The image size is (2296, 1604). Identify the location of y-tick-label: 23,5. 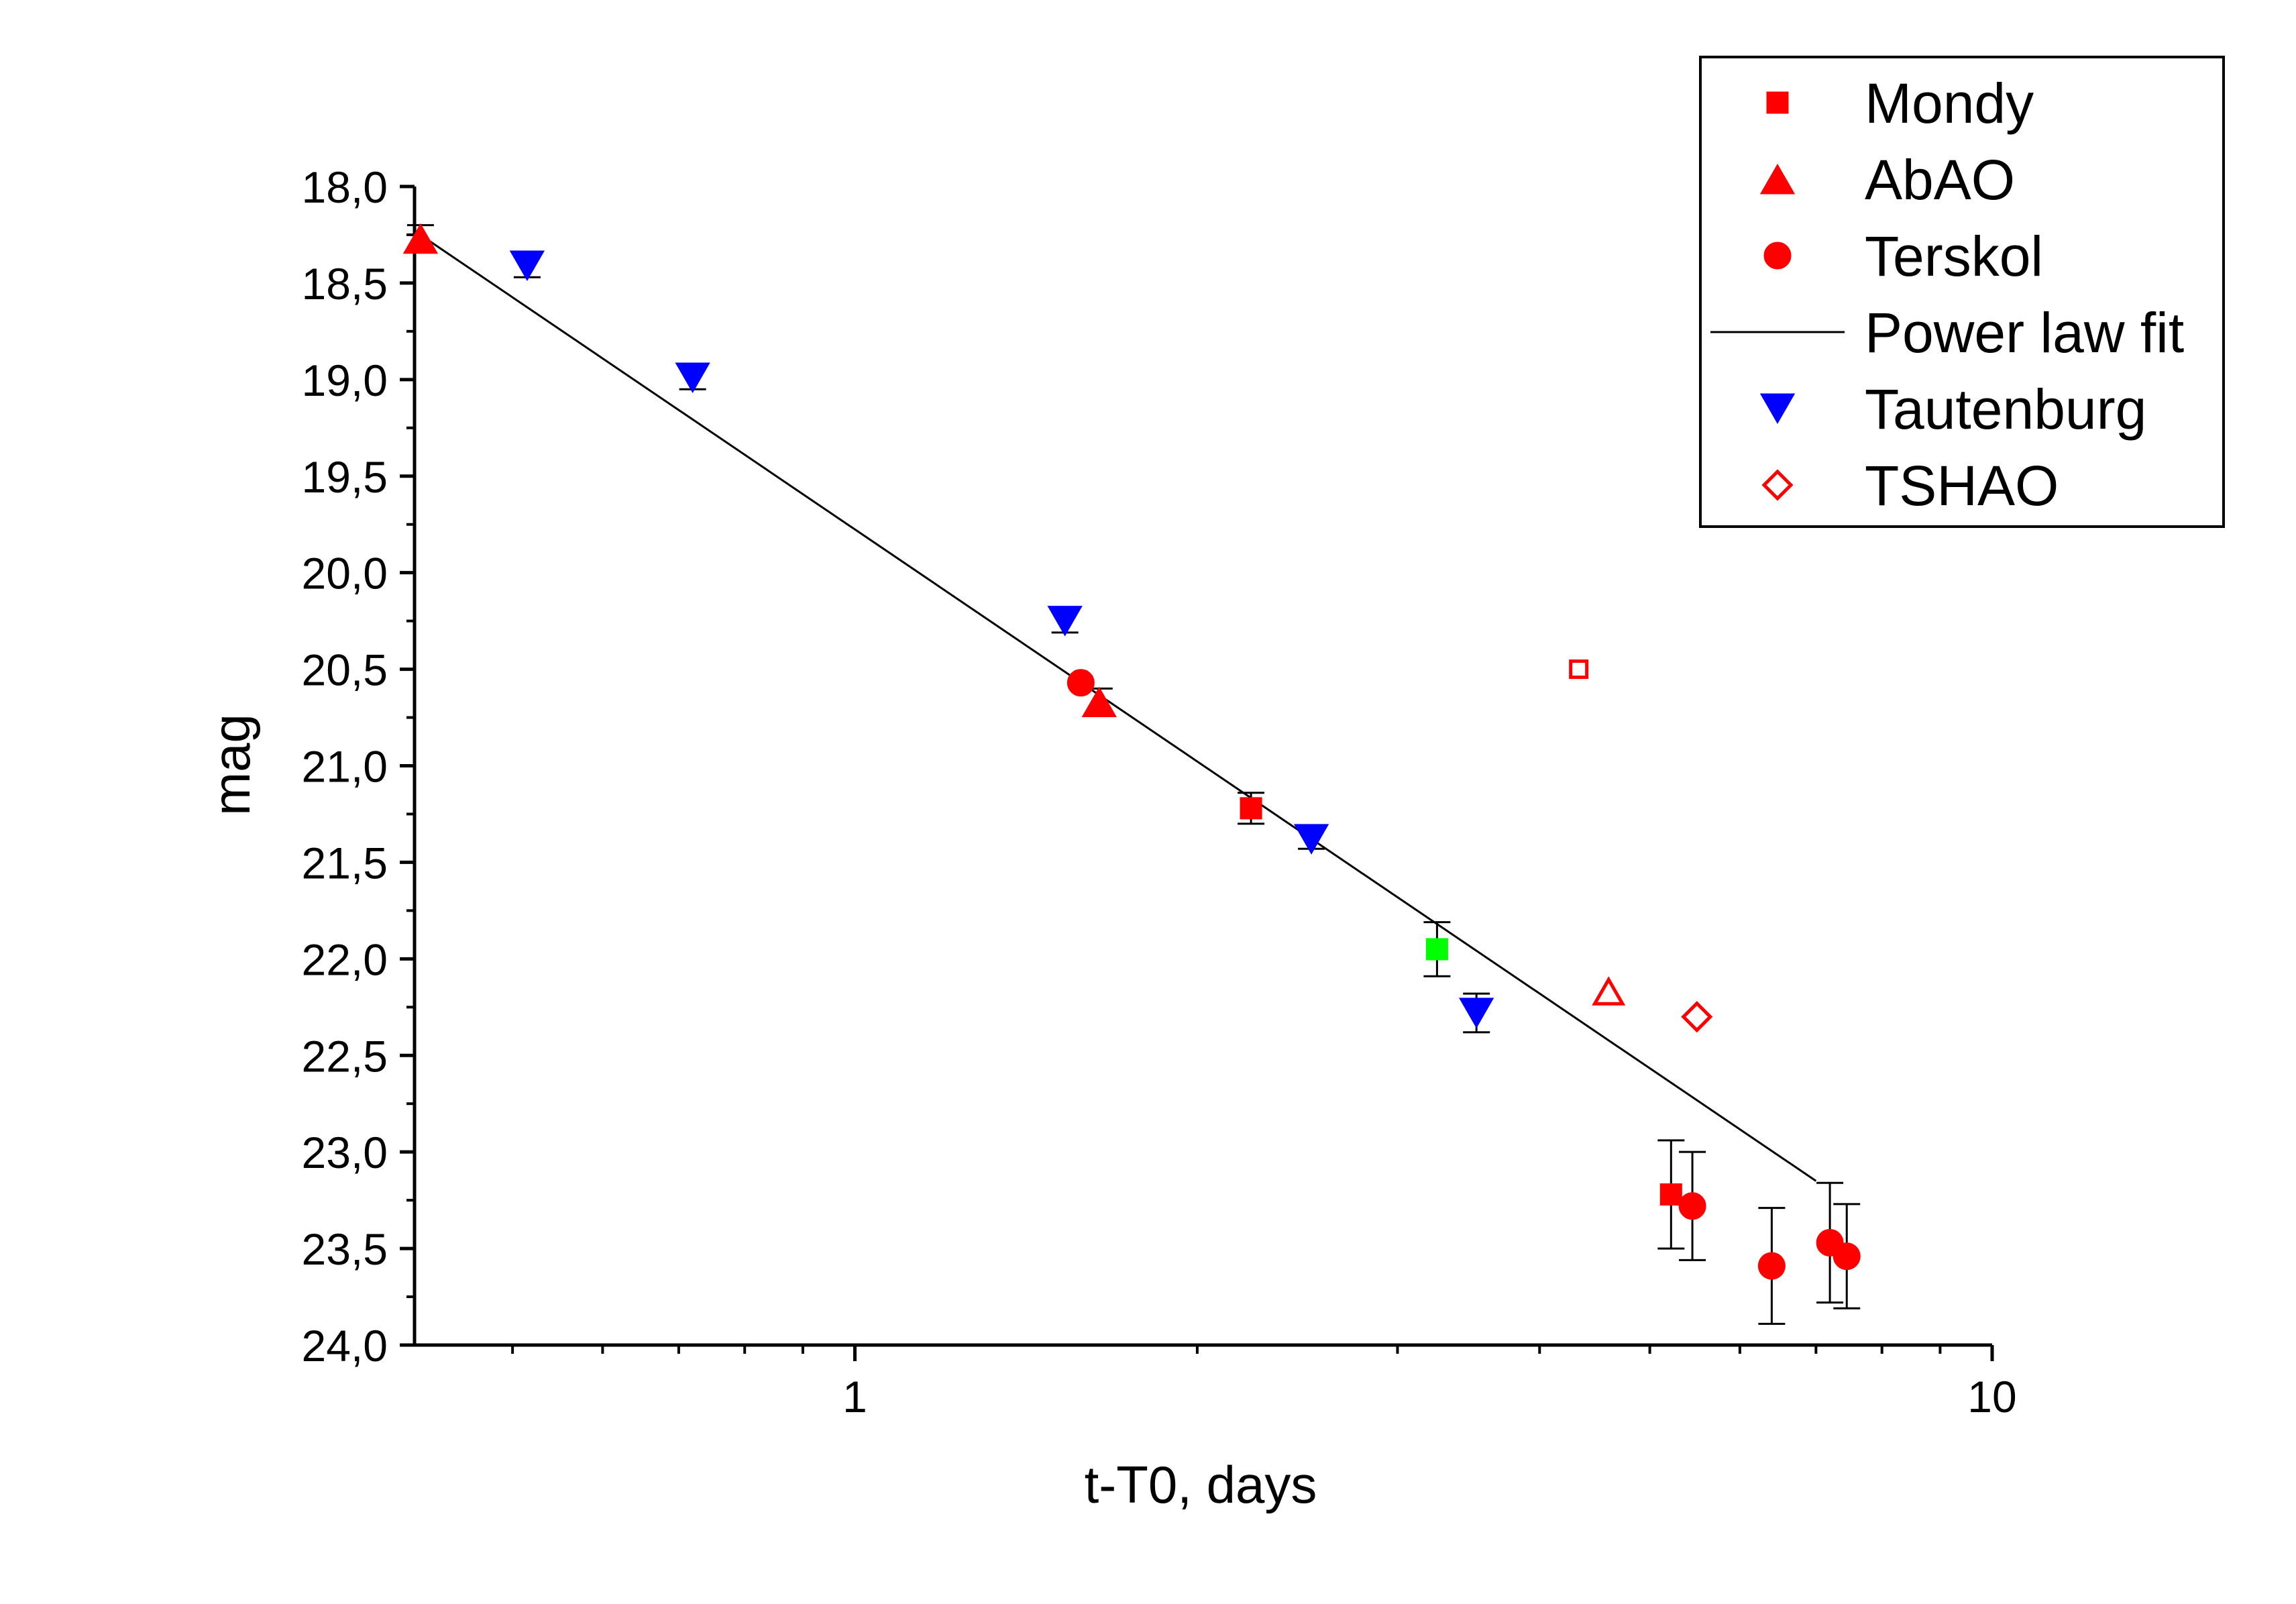
(345, 1249).